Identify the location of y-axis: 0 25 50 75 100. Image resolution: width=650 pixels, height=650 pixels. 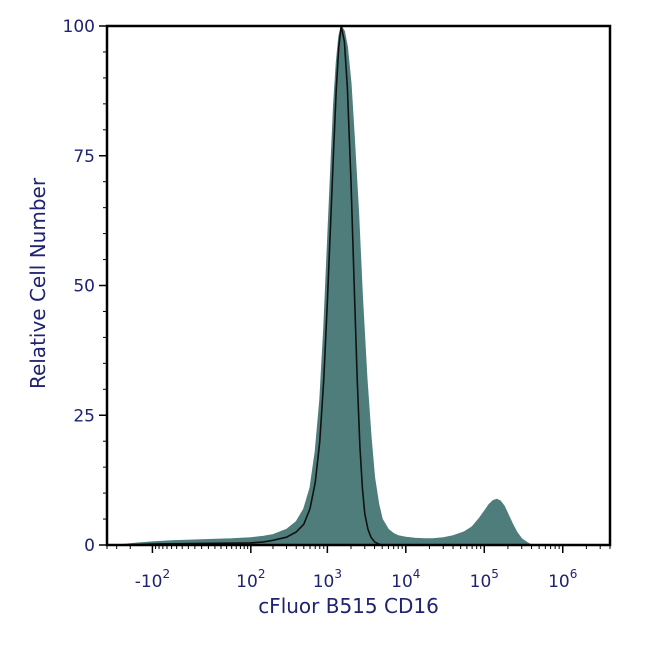
(85, 286).